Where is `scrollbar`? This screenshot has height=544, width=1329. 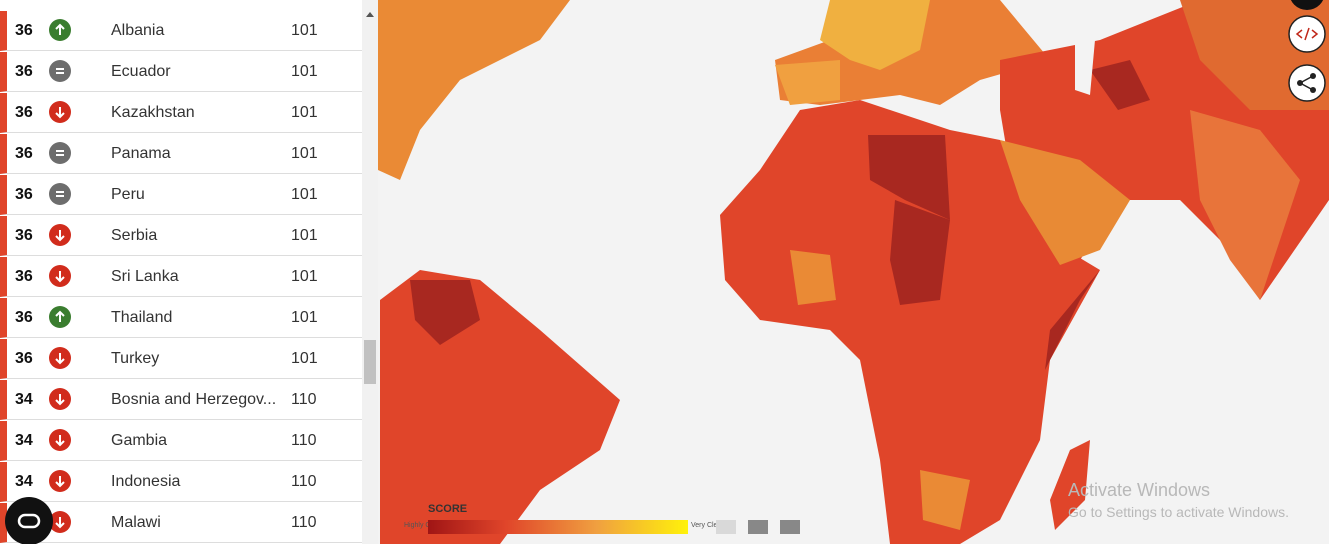 scrollbar is located at coordinates (370, 272).